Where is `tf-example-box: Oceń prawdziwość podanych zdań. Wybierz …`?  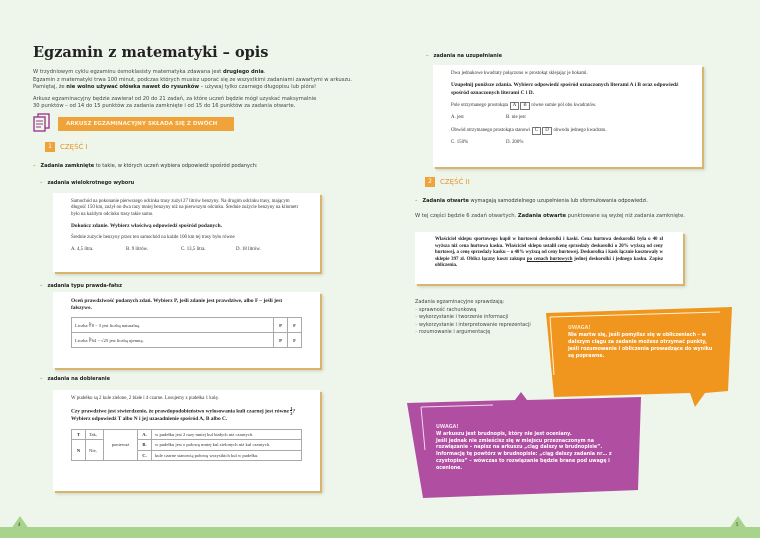 tf-example-box: Oceń prawdziwość podanych zdań. Wybierz … is located at coordinates (186, 330).